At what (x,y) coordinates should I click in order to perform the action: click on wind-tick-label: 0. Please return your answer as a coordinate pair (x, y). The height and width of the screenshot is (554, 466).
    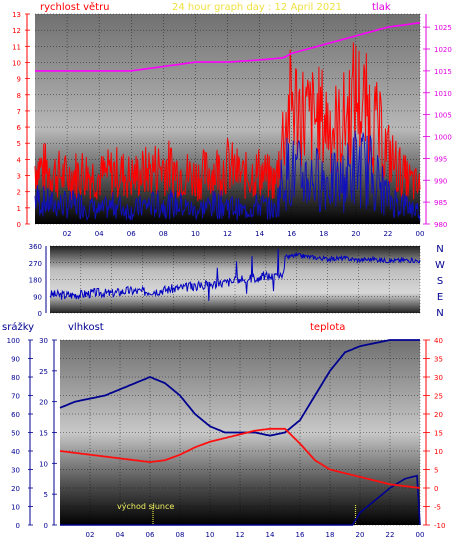
    Looking at the image, I should click on (19, 225).